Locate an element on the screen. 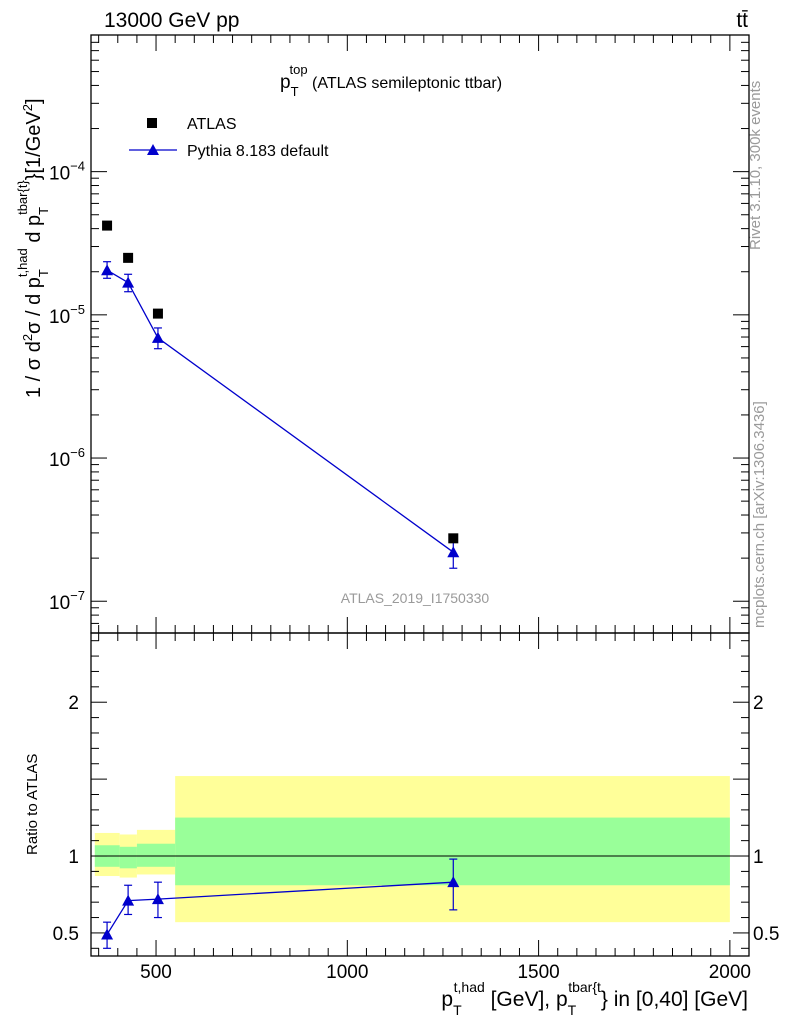 The height and width of the screenshot is (1024, 786). legend: ATLAS Pythia 8.183 default is located at coordinates (229, 138).